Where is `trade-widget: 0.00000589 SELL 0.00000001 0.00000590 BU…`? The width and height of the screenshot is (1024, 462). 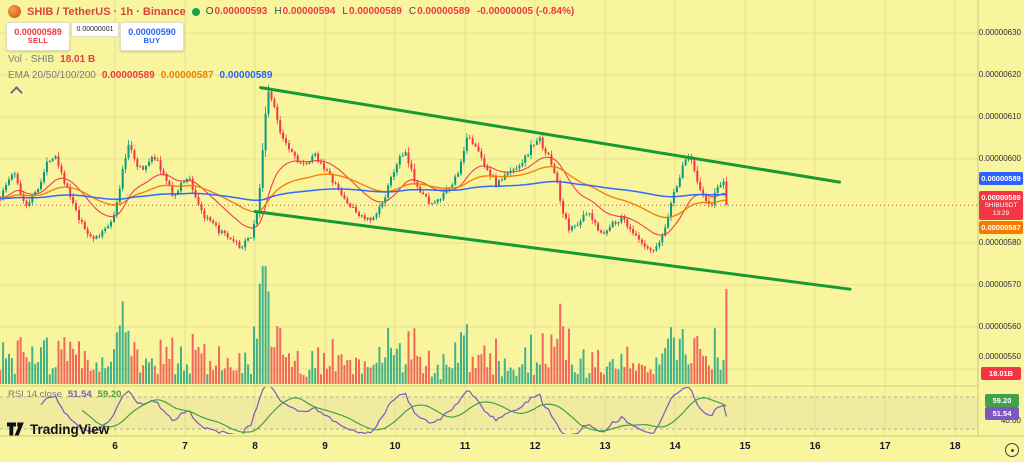 trade-widget: 0.00000589 SELL 0.00000001 0.00000590 BU… is located at coordinates (95, 36).